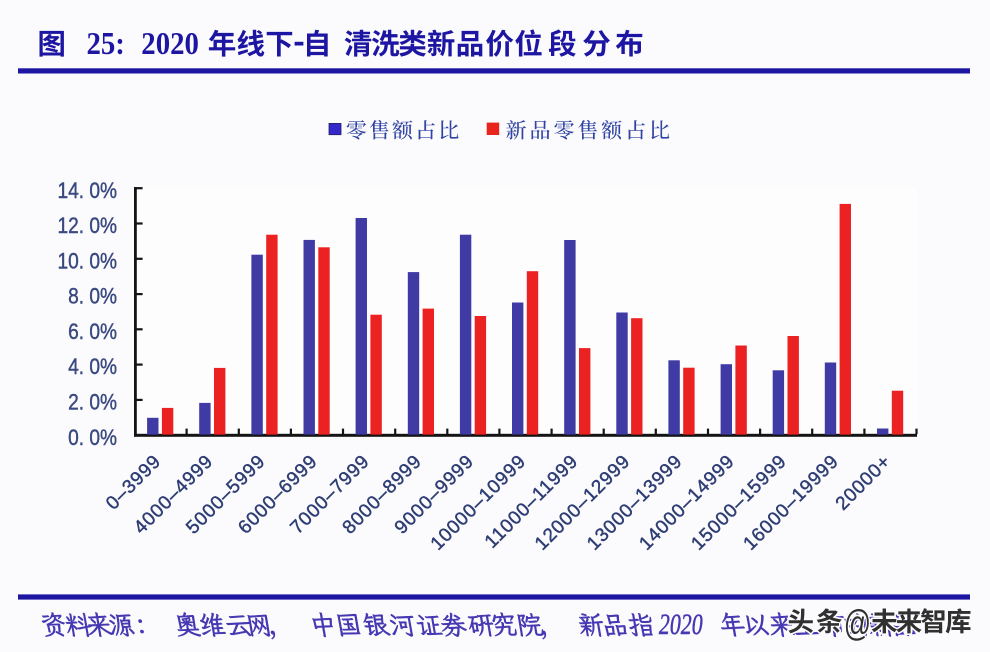 The height and width of the screenshot is (652, 990). Describe the element at coordinates (92, 296) in the screenshot. I see `svg-text: 8. 0%` at that location.